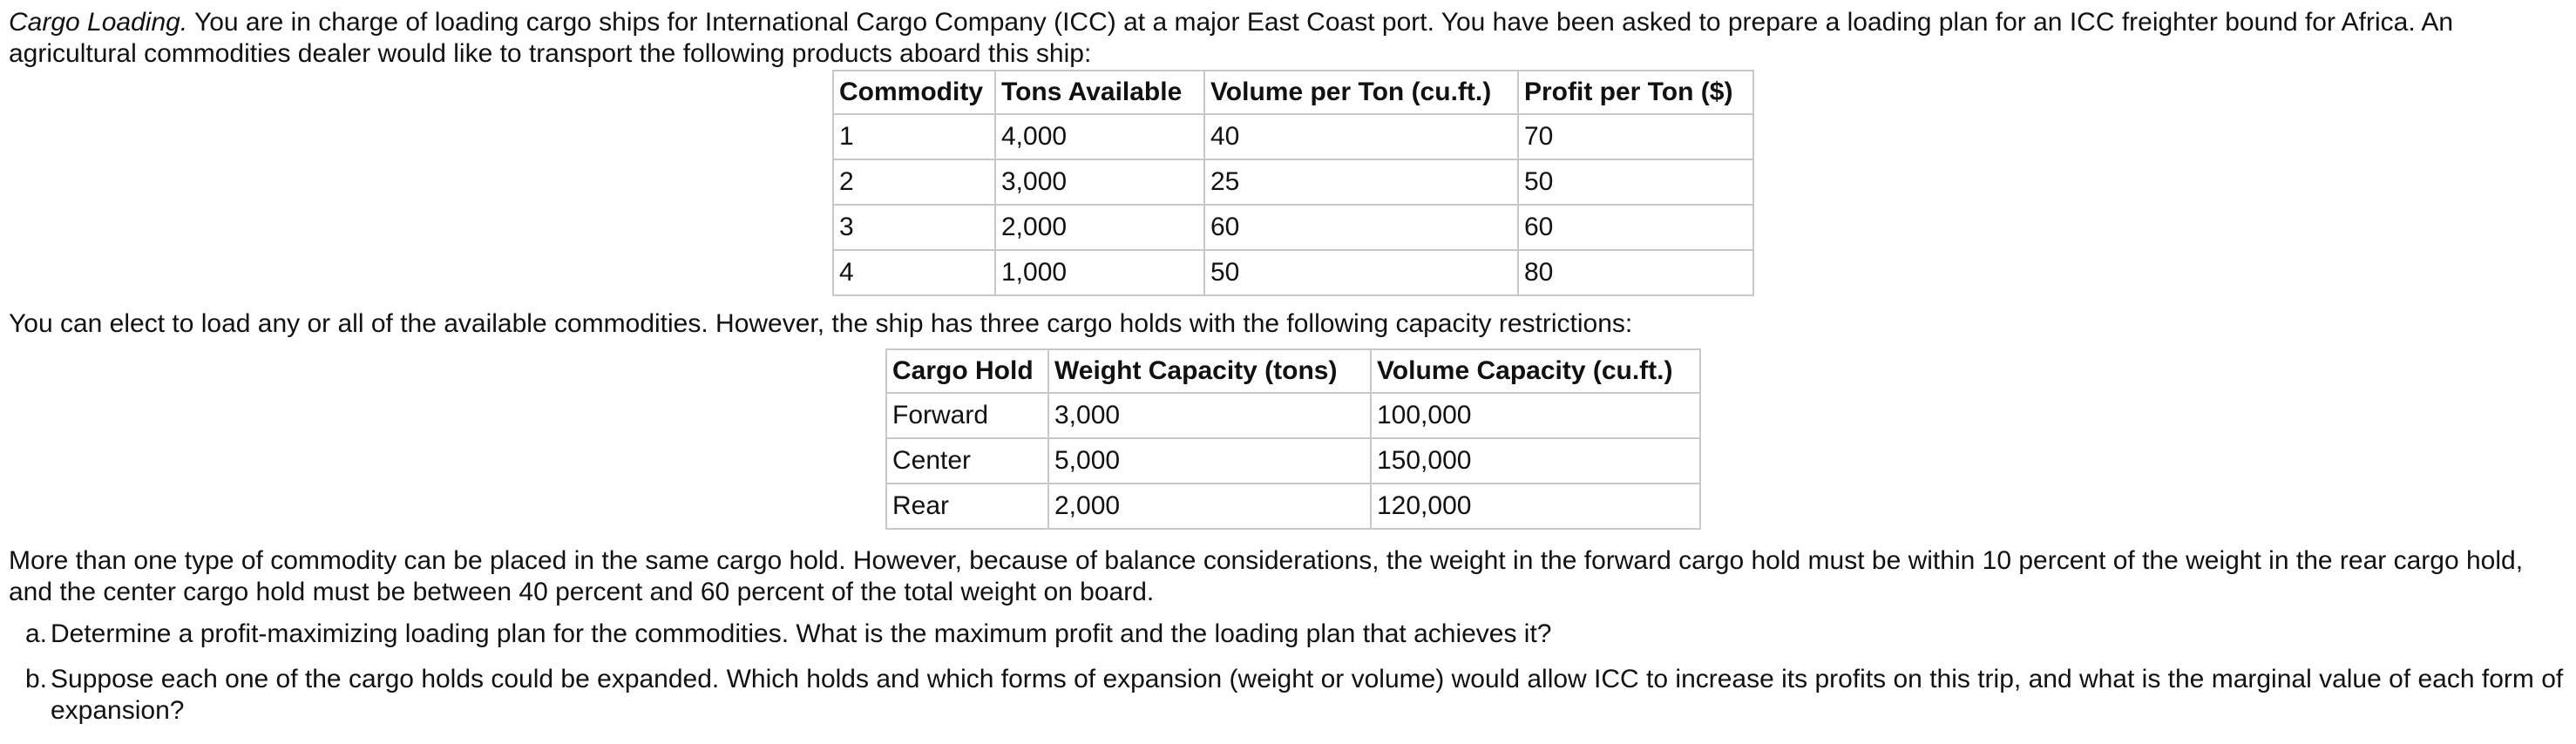 The height and width of the screenshot is (744, 2576). I want to click on cell-tons-available: 4,000, so click(1099, 136).